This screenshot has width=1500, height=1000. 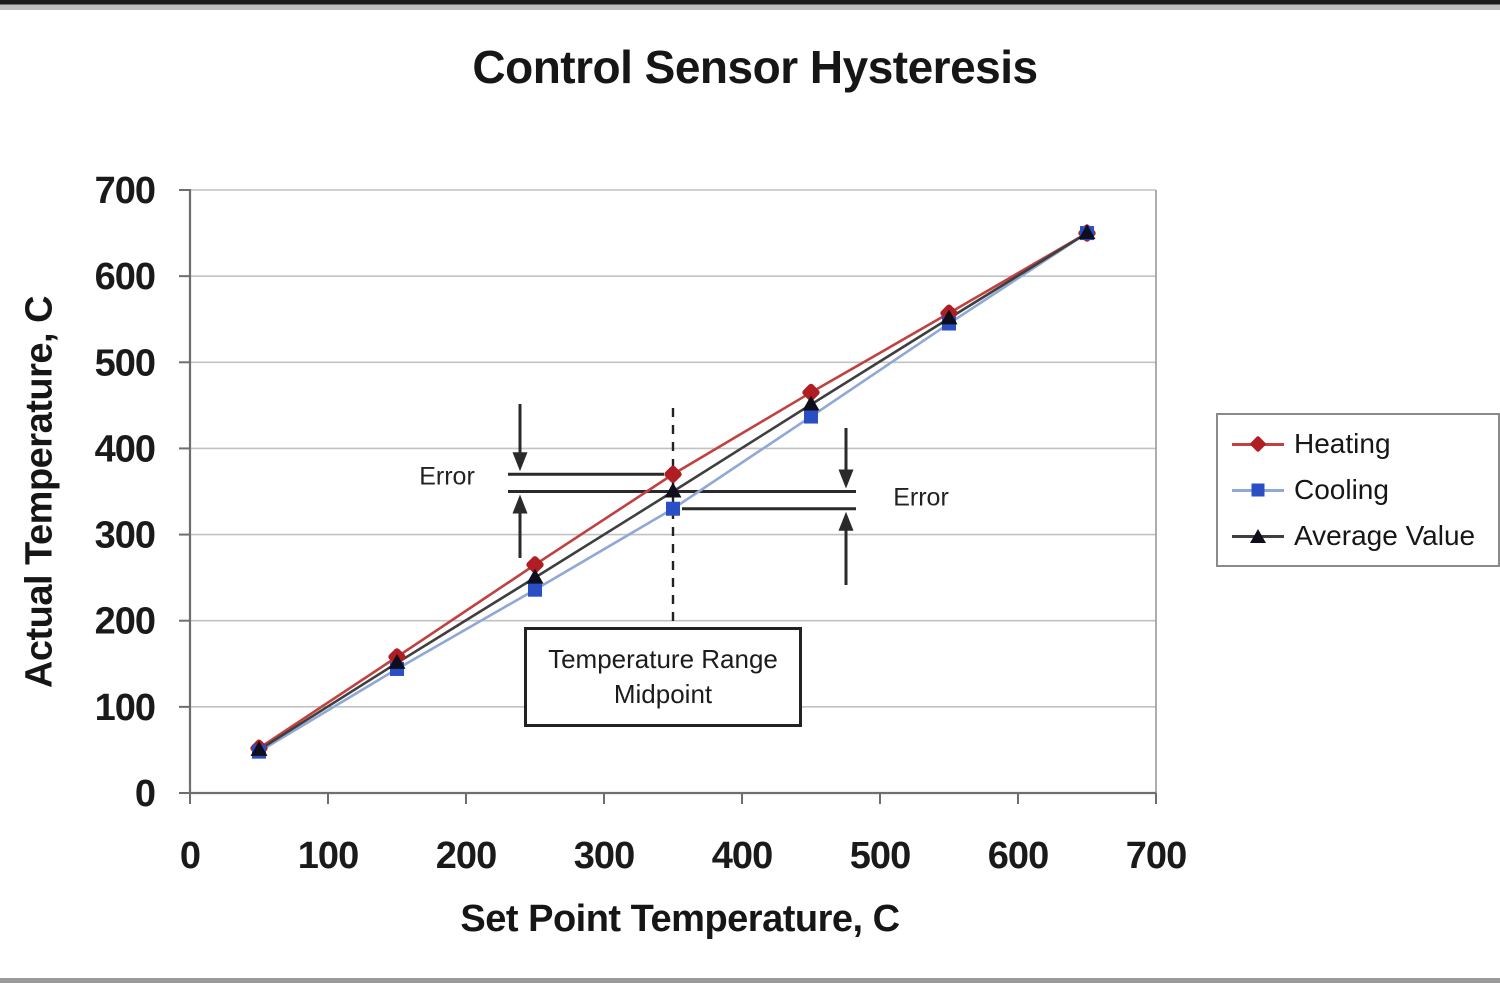 I want to click on legend-item-heating: Heating, so click(x=1365, y=444).